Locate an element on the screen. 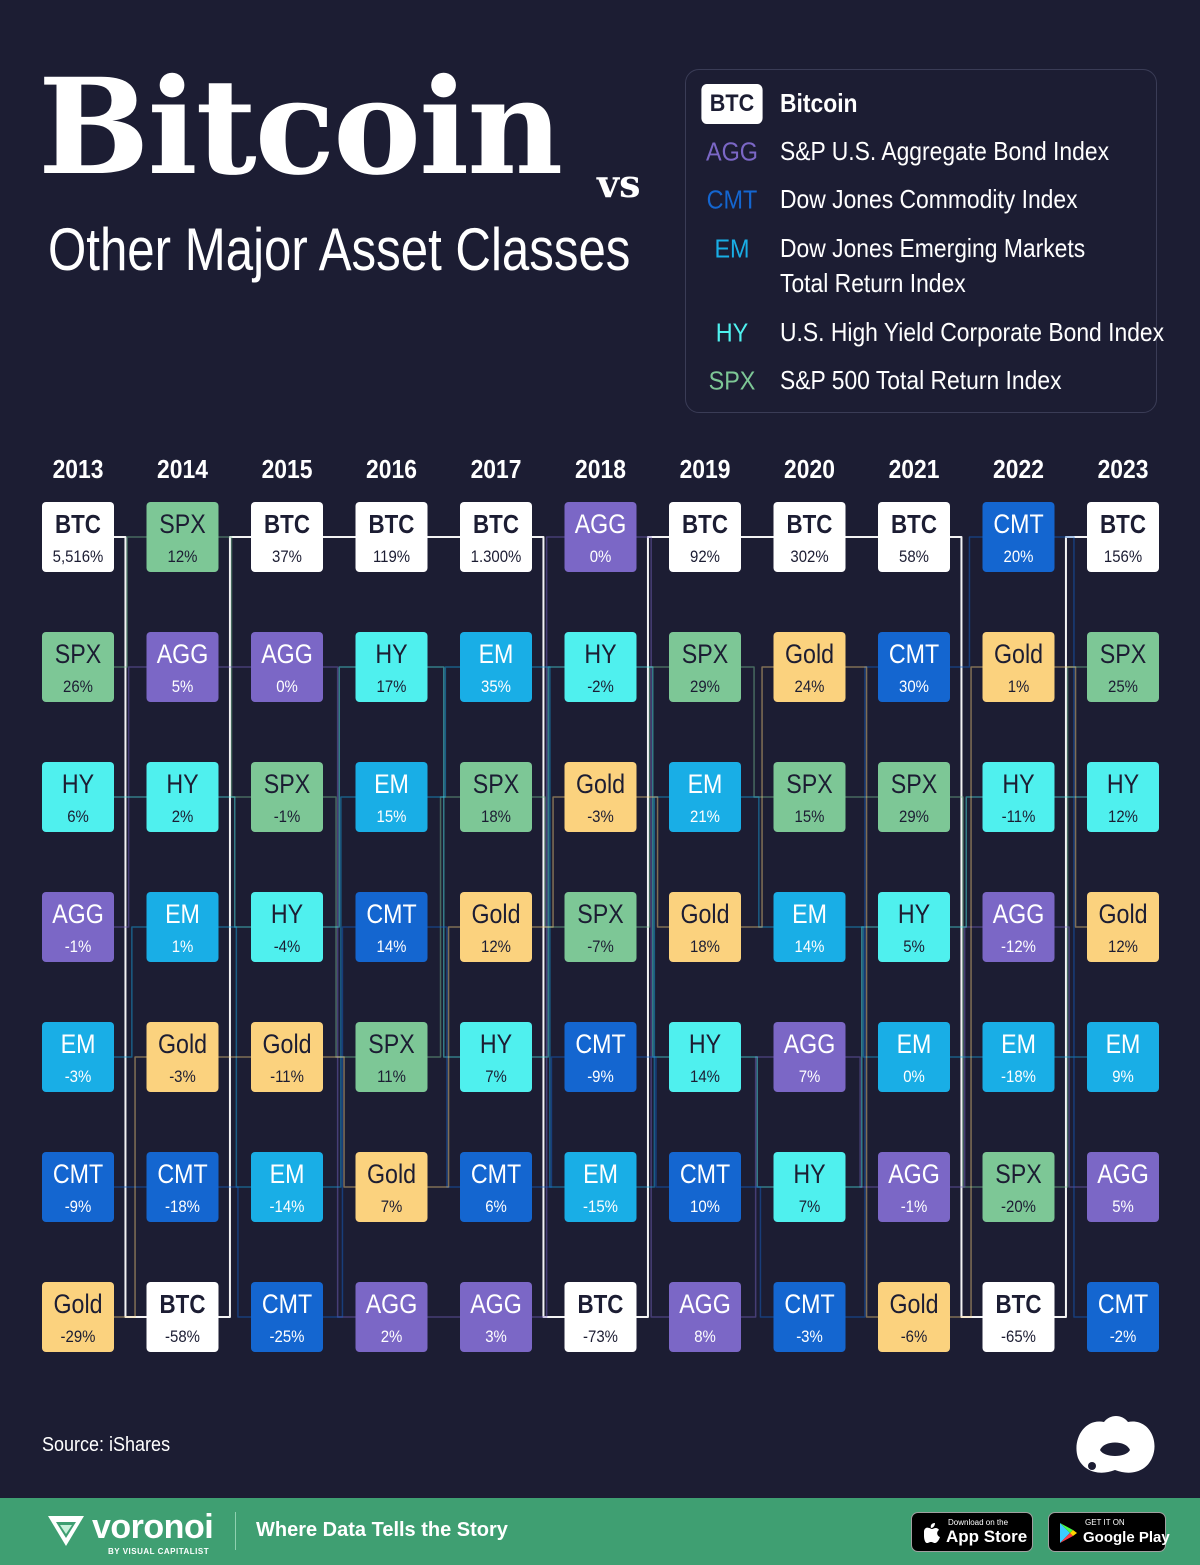 The height and width of the screenshot is (1565, 1200). tile-btc: BTC 58% is located at coordinates (914, 537).